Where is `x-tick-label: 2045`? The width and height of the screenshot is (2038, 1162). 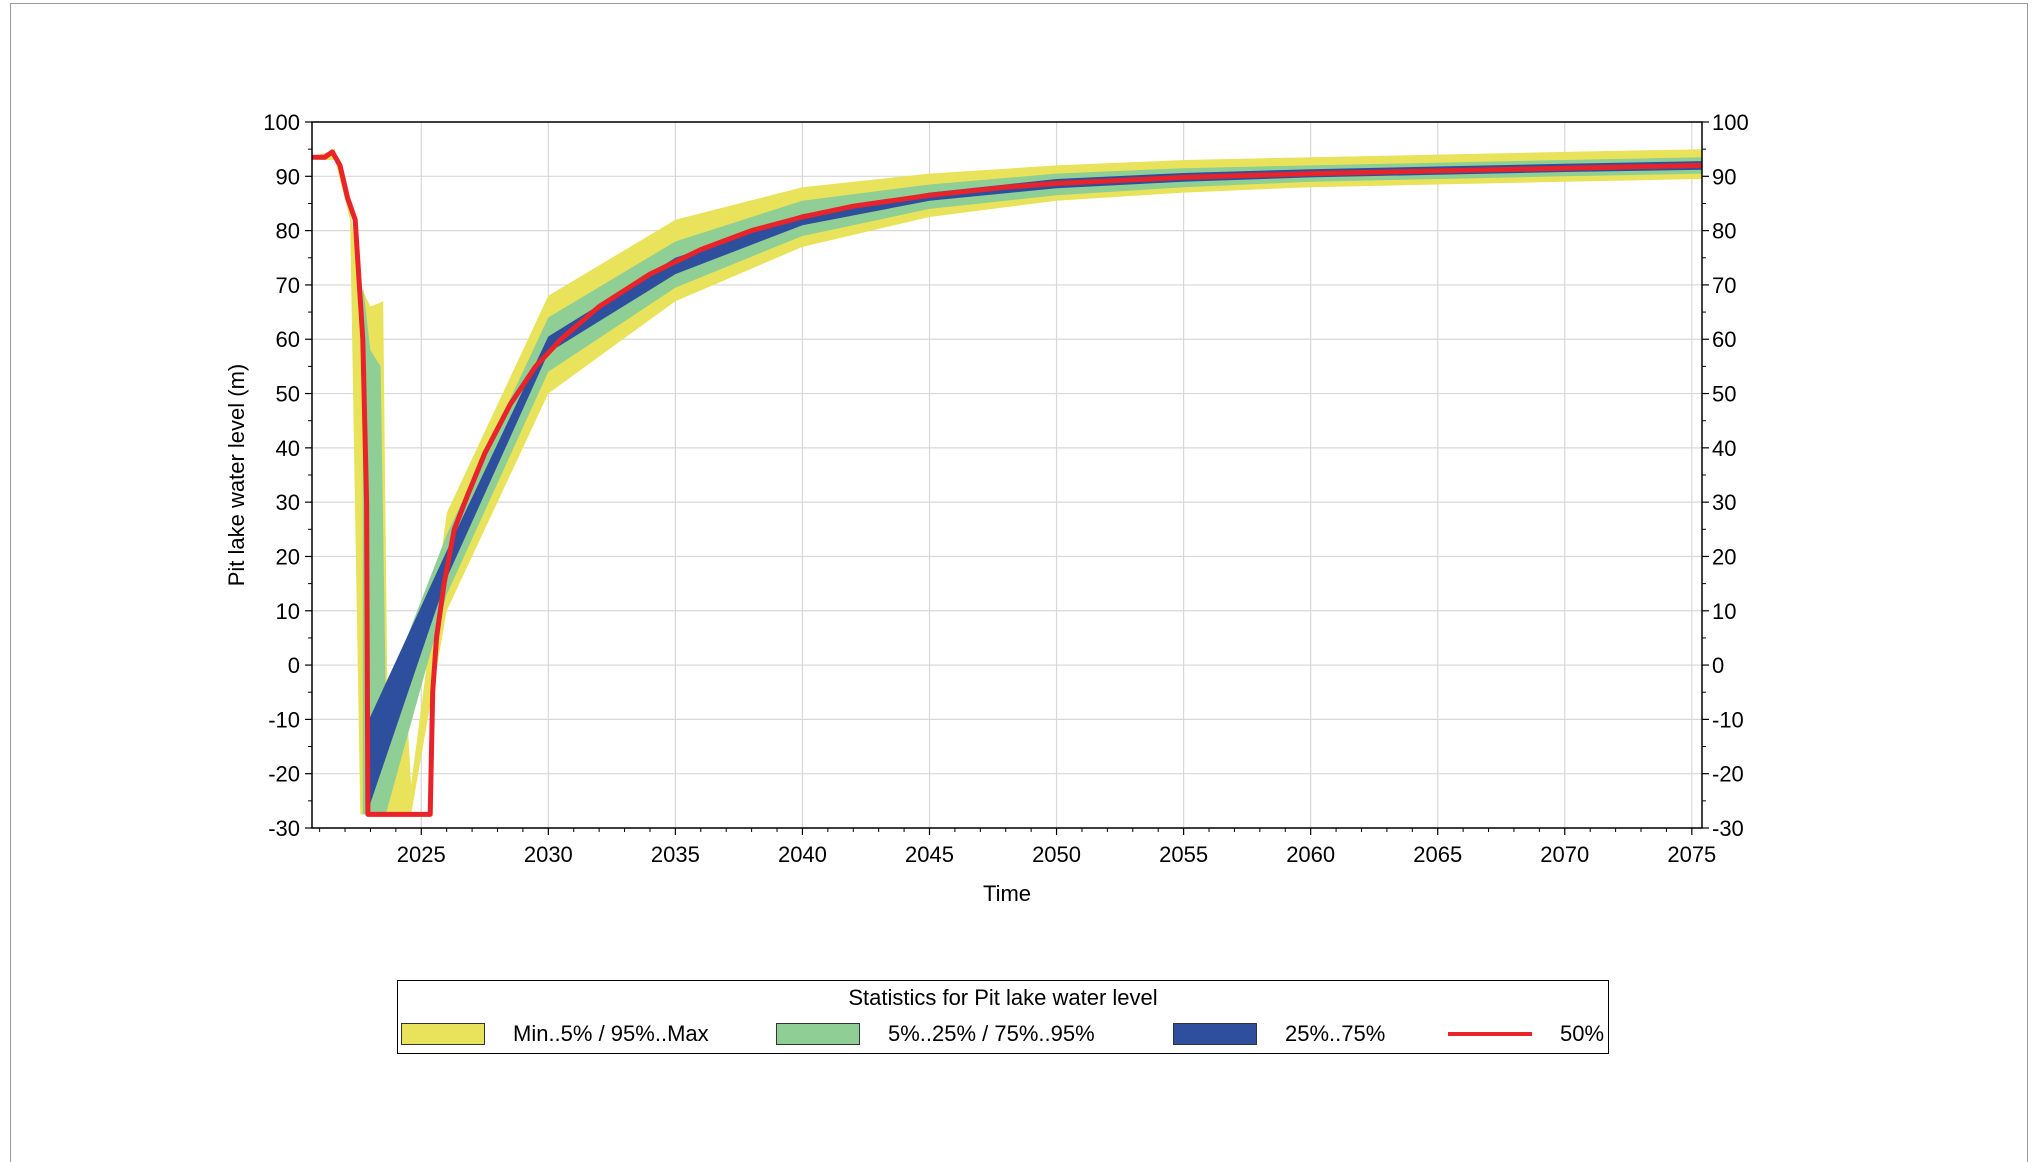 x-tick-label: 2045 is located at coordinates (929, 854).